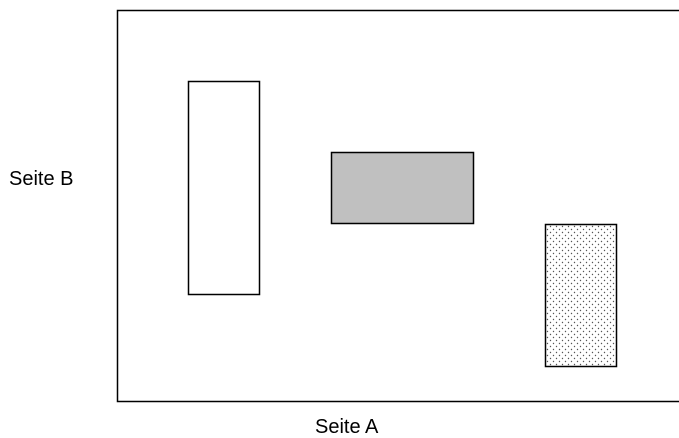 This screenshot has height=438, width=679. What do you see at coordinates (224, 188) in the screenshot?
I see `tall-white-rectangle` at bounding box center [224, 188].